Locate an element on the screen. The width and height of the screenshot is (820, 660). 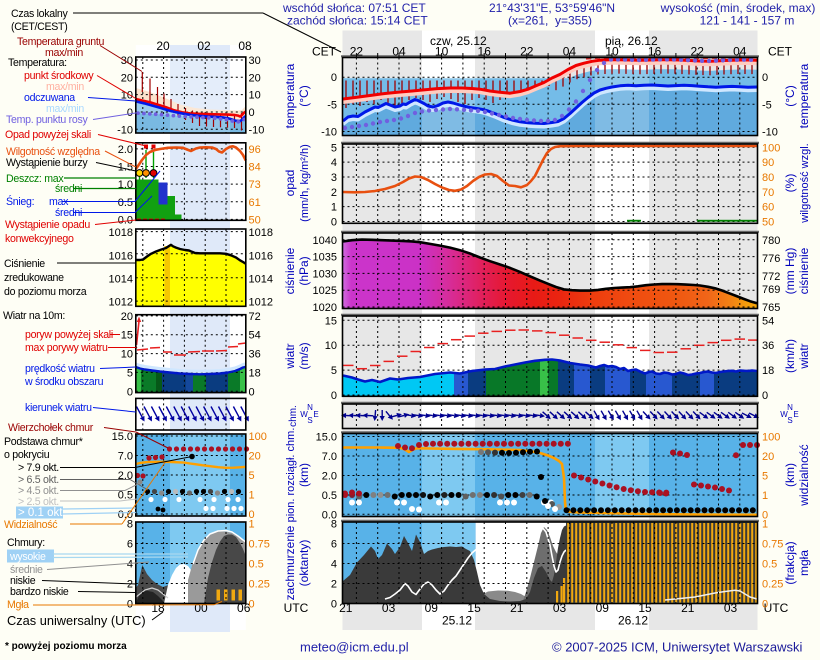
svg-text: 54 is located at coordinates (255, 336).